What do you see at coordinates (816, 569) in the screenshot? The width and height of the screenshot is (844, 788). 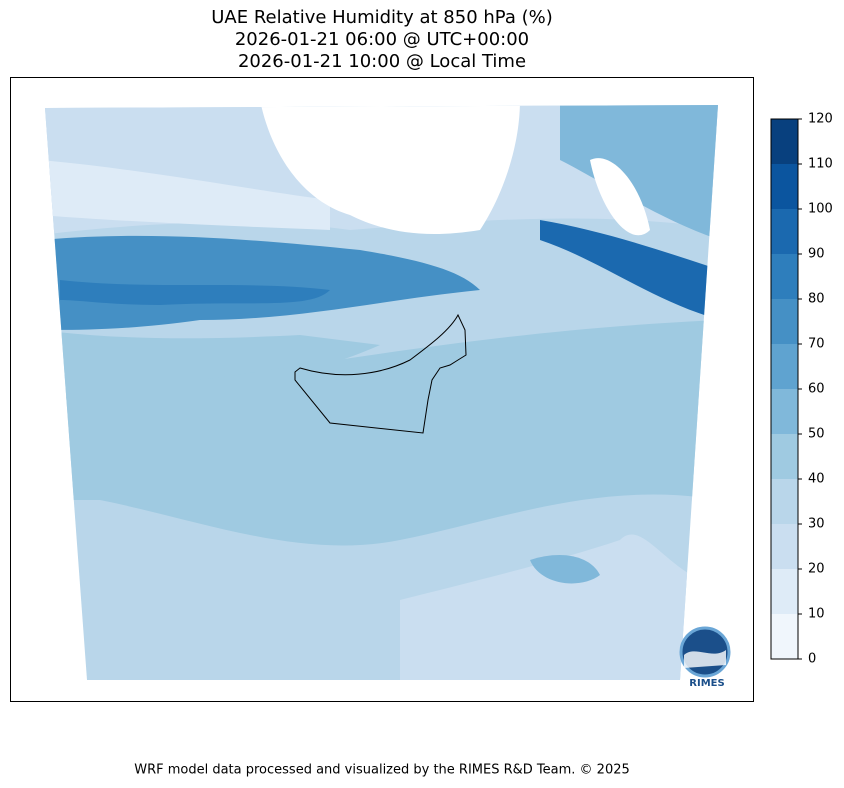 I see `colorbar-tick-label: 20` at bounding box center [816, 569].